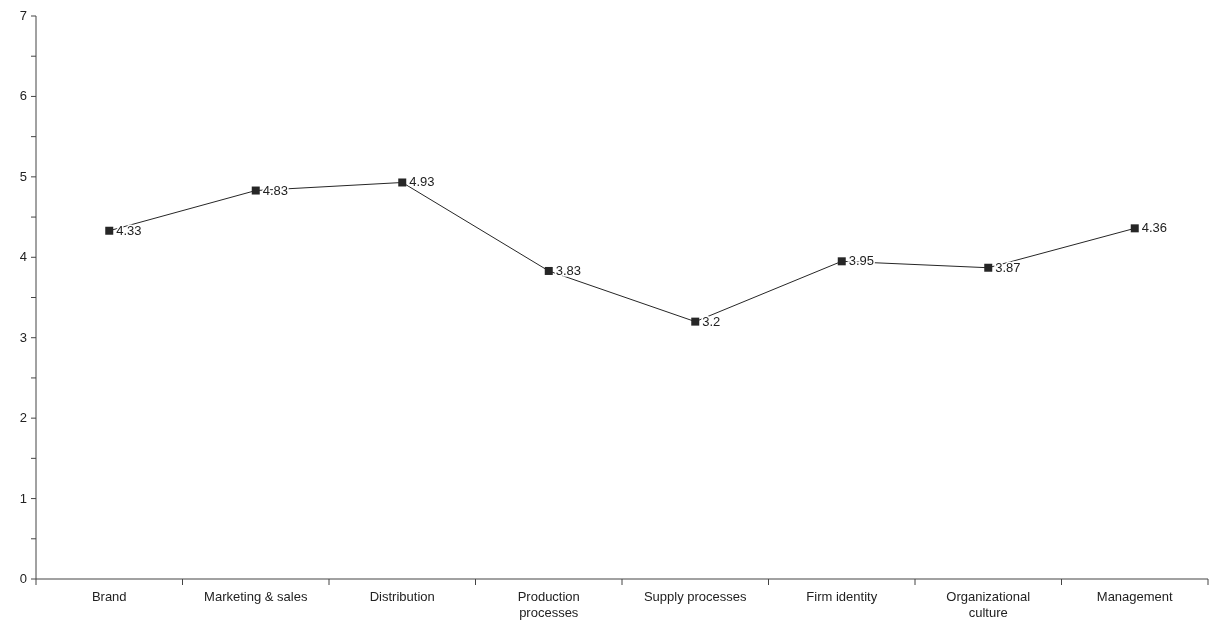 The width and height of the screenshot is (1209, 628). What do you see at coordinates (23, 498) in the screenshot?
I see `y-tick-label: 1` at bounding box center [23, 498].